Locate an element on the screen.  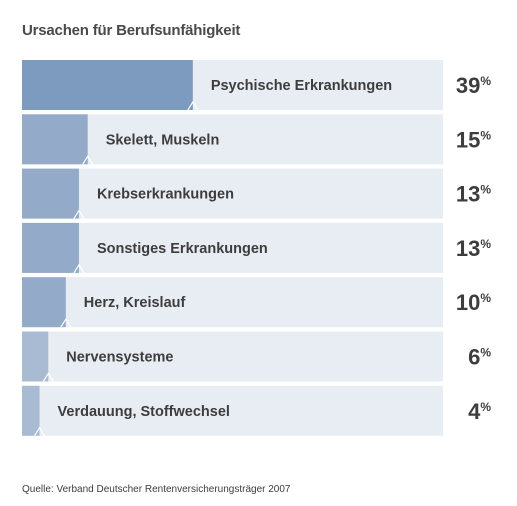
value-label: 39% is located at coordinates (473, 85).